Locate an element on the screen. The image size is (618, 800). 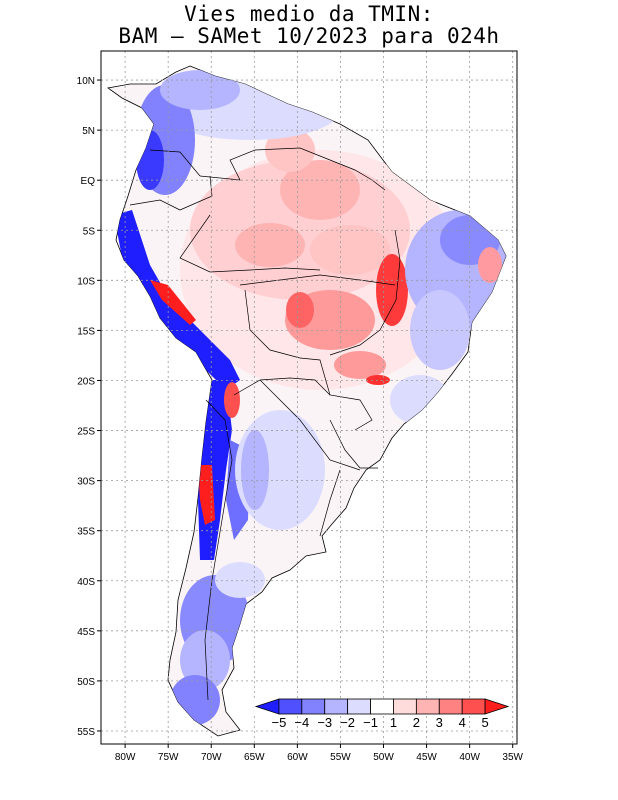
lat-tick-label: 45S is located at coordinates (86, 632).